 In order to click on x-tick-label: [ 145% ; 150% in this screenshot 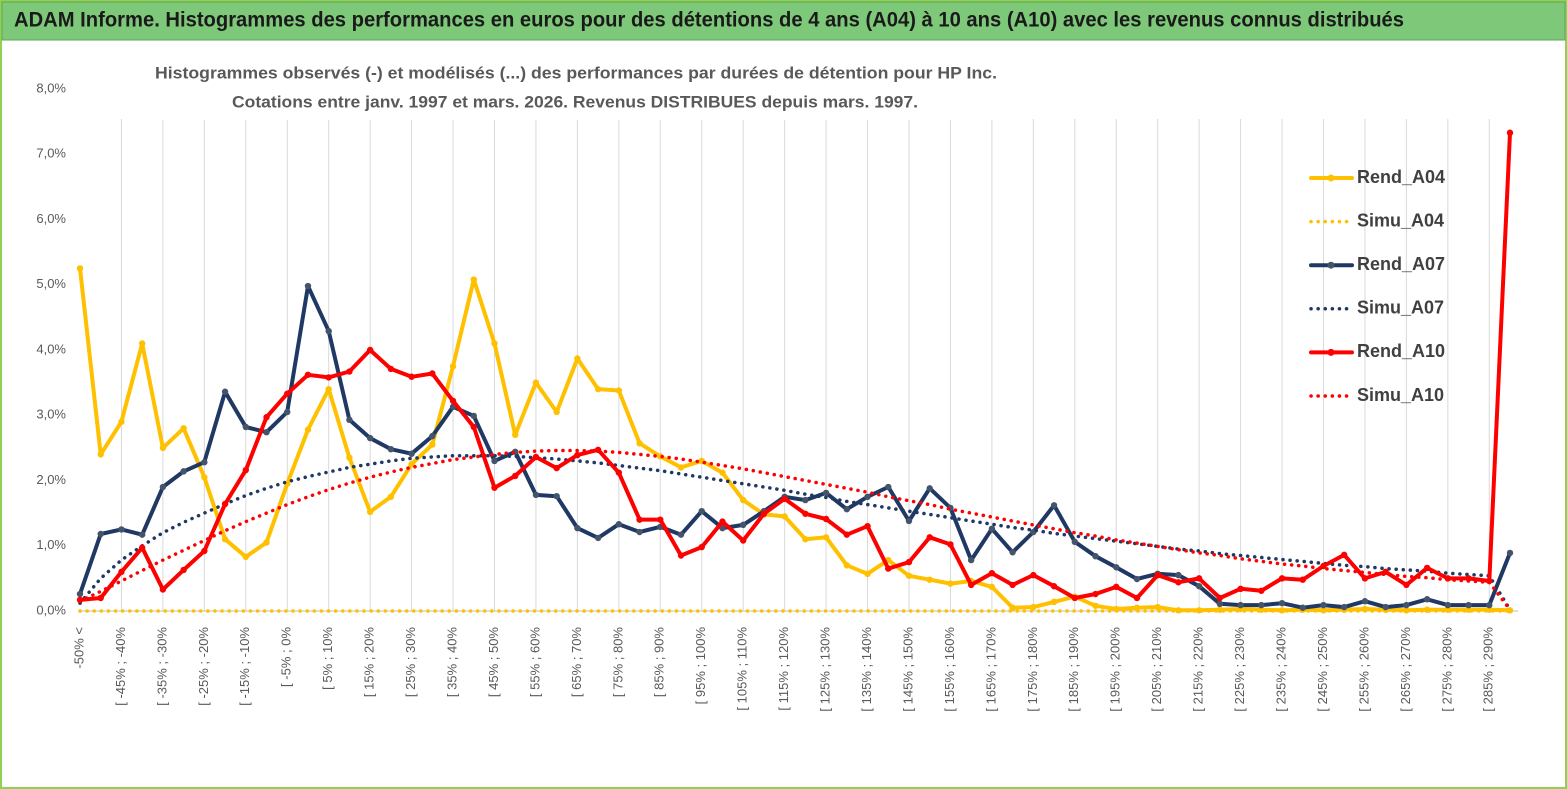, I will do `click(907, 669)`.